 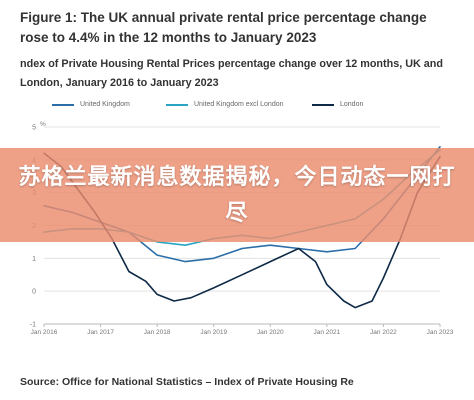 What do you see at coordinates (34, 259) in the screenshot?
I see `y-tick-label: 1` at bounding box center [34, 259].